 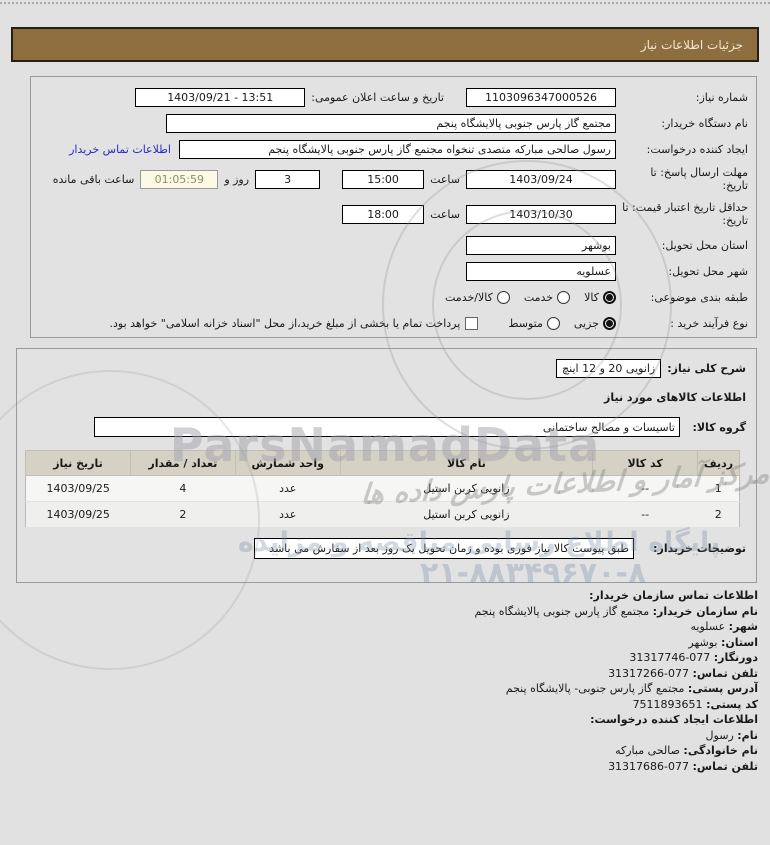 I want to click on cell-row: 2, so click(x=718, y=514).